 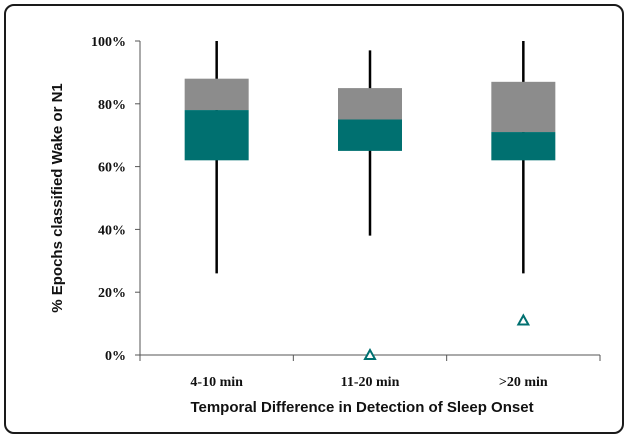 I want to click on y-tick-label: 20%, so click(x=112, y=293).